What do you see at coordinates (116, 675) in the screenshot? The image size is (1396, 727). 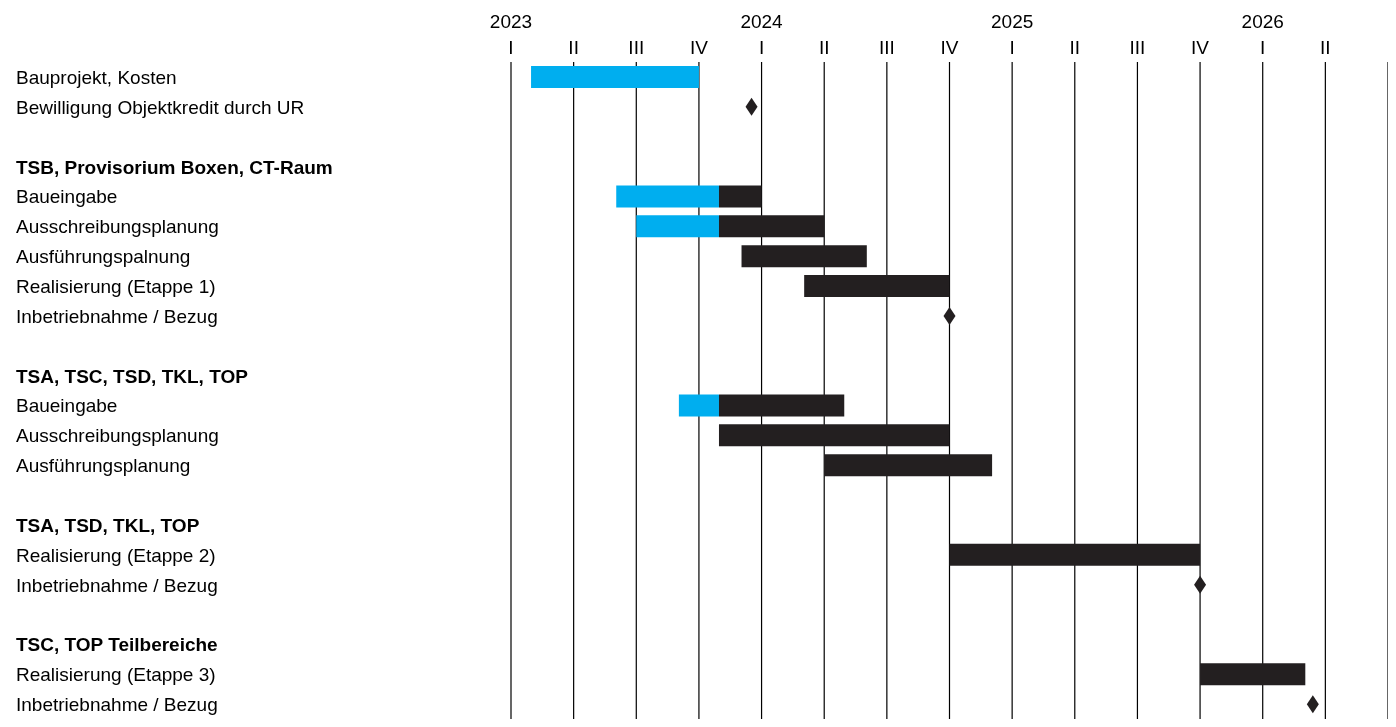 I see `y-tick-label: Realisierung (Etappe 3)` at bounding box center [116, 675].